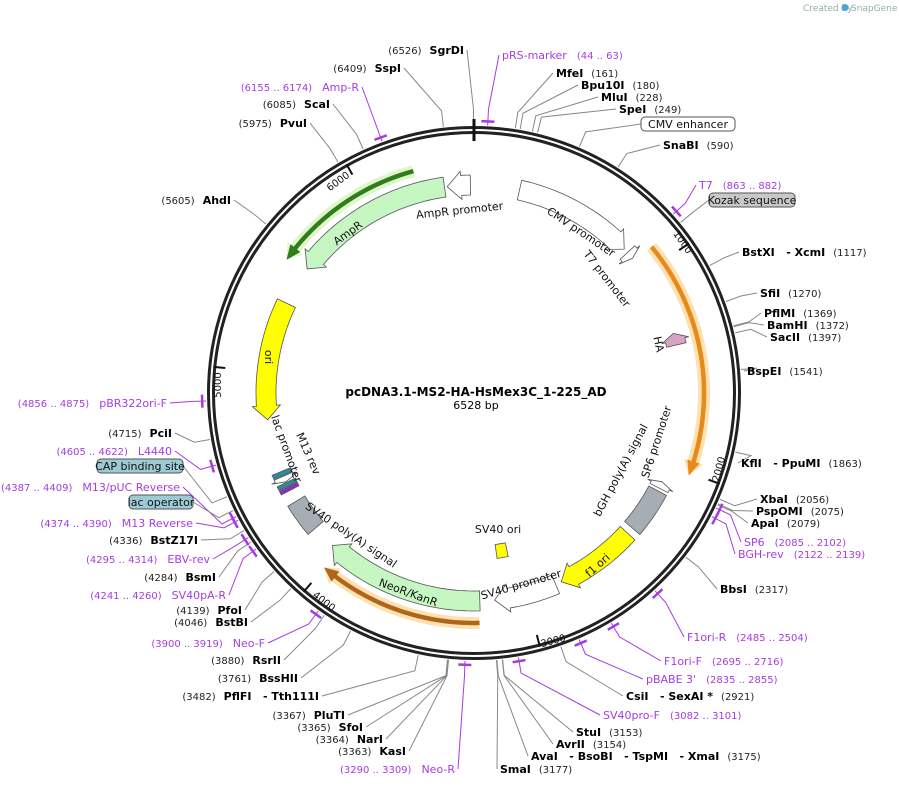 The width and height of the screenshot is (899, 786). Describe the element at coordinates (196, 200) in the screenshot. I see `enzyme-ahdi: (5605) AhdI` at that location.